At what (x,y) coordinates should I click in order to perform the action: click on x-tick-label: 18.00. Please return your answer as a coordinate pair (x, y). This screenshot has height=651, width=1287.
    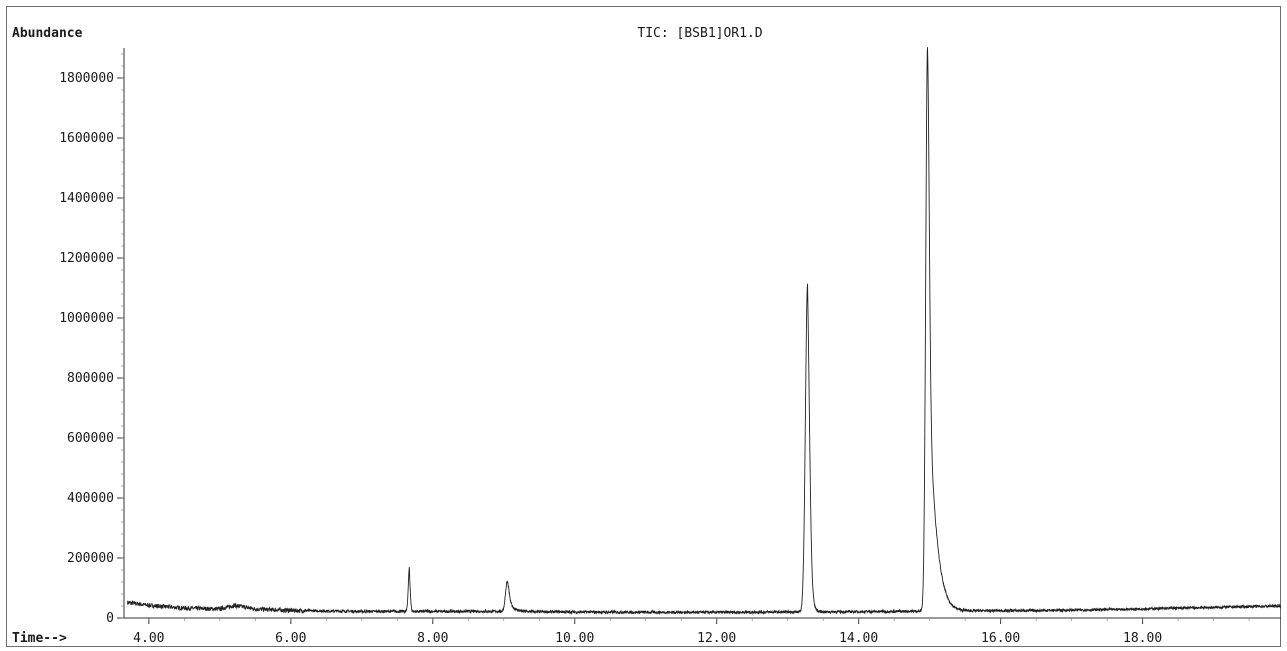
    Looking at the image, I should click on (1142, 638).